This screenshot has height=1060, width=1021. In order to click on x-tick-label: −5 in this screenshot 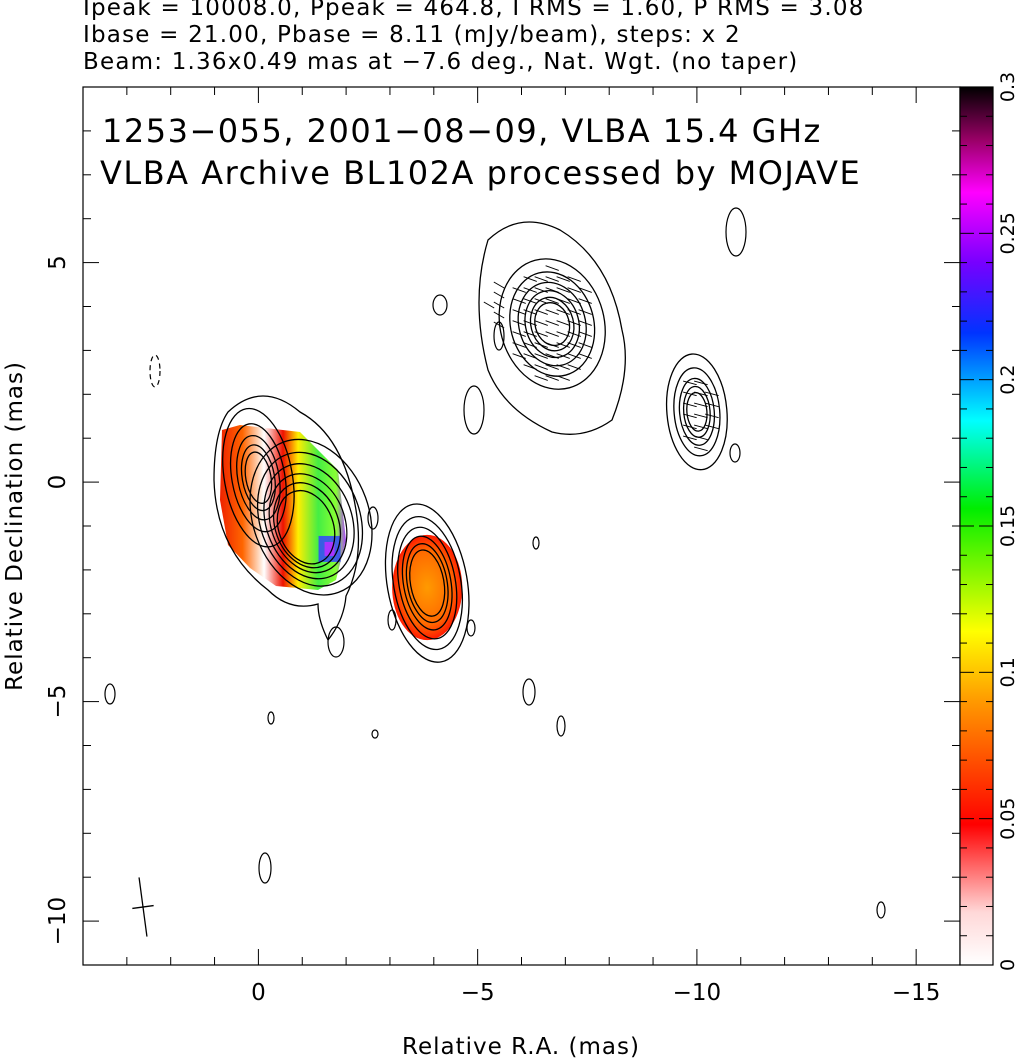, I will do `click(478, 993)`.